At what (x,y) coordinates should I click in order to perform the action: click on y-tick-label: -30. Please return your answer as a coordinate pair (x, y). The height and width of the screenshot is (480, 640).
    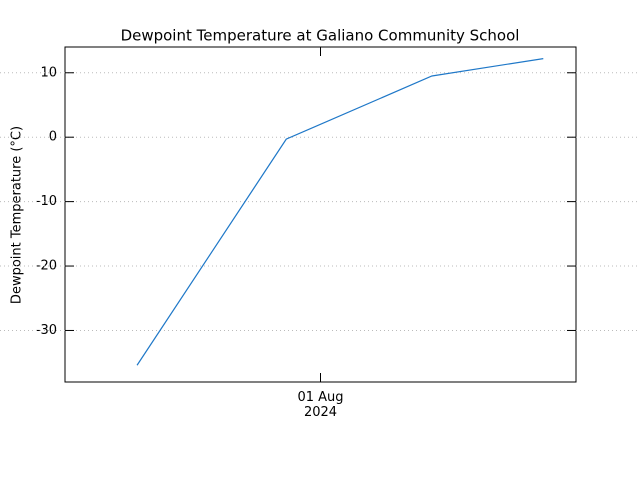
    Looking at the image, I should click on (46, 330).